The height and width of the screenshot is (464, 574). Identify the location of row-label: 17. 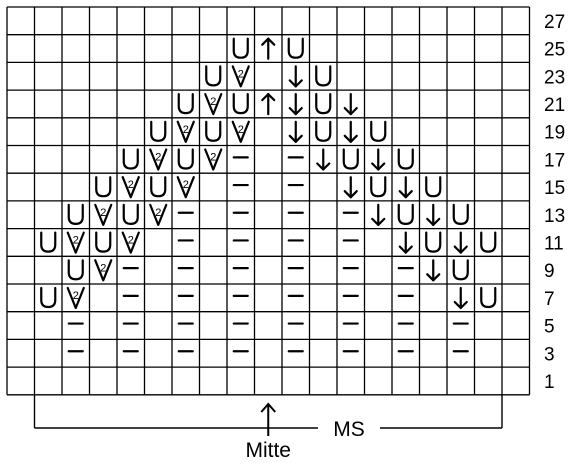
(554, 160).